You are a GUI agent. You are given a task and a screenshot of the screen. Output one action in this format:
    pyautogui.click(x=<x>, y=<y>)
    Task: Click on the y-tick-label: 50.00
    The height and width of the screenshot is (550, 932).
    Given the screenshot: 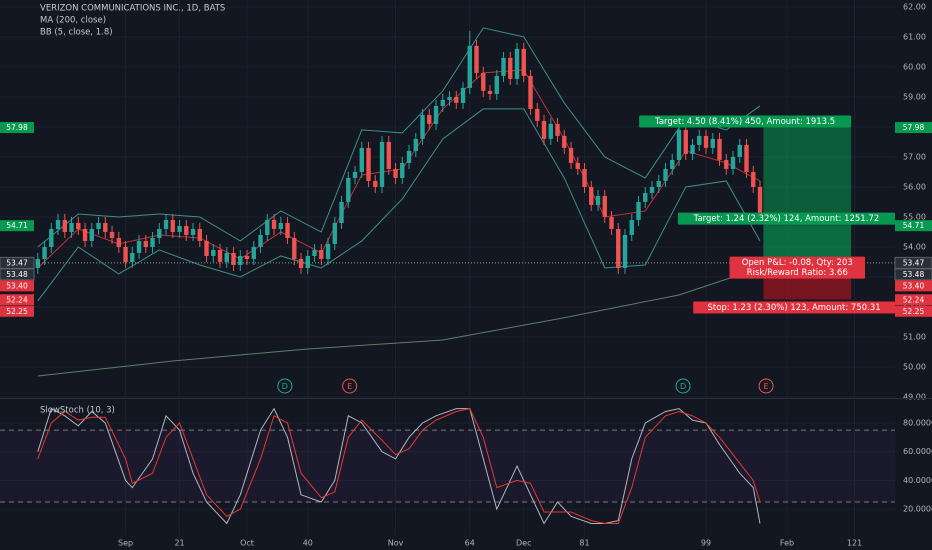 What is the action you would take?
    pyautogui.click(x=914, y=366)
    